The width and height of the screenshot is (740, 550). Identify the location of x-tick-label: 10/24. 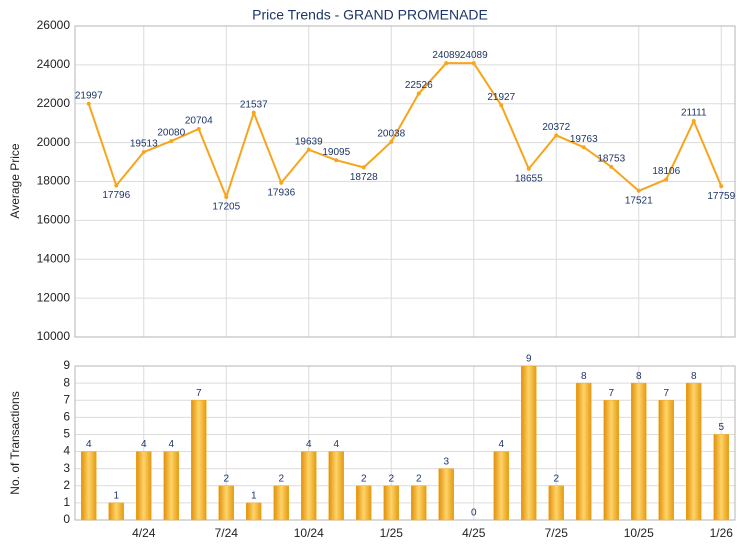
(309, 533).